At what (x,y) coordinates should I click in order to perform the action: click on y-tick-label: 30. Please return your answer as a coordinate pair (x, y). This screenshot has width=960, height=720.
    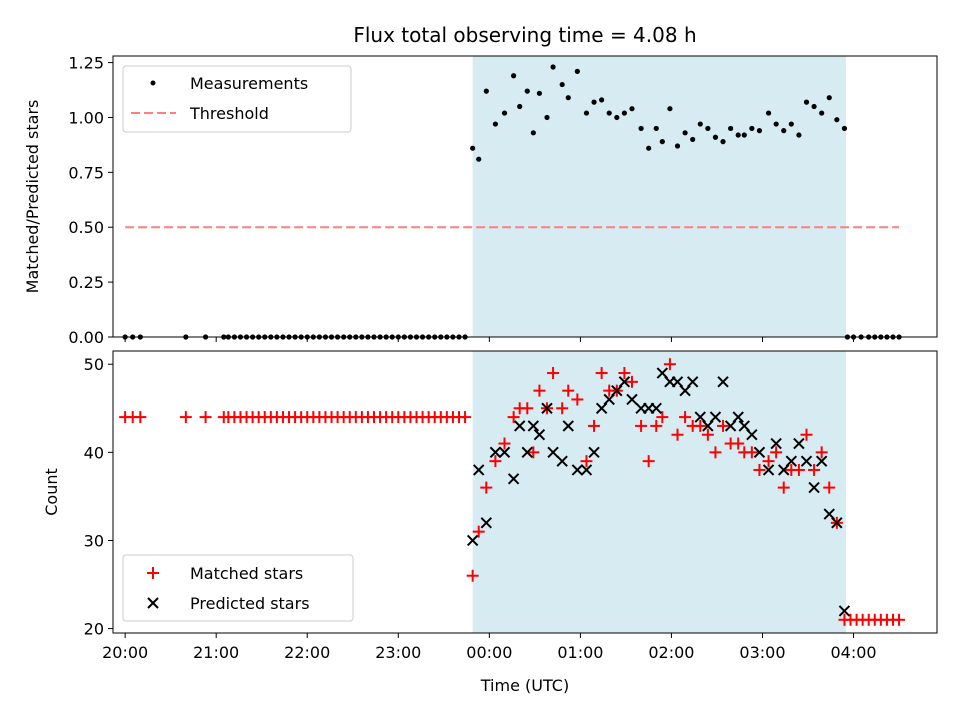
    Looking at the image, I should click on (94, 540).